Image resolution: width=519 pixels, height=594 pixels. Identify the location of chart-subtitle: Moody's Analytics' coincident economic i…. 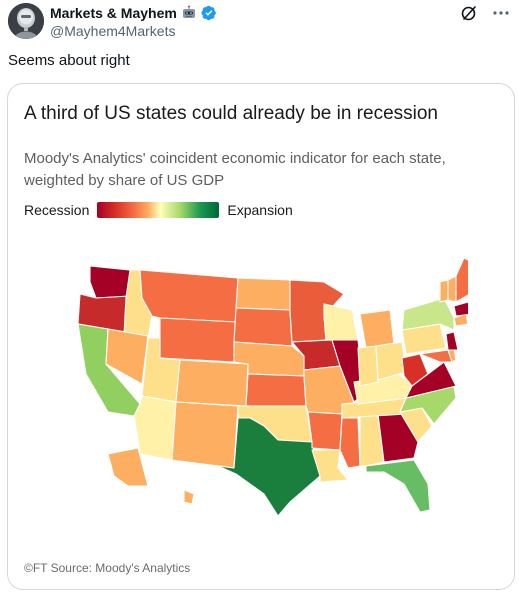
(235, 169).